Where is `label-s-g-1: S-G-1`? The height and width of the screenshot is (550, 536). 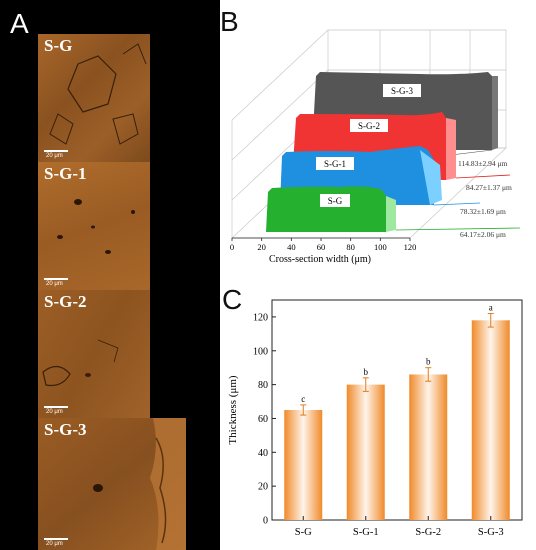
label-s-g-1: S-G-1 is located at coordinates (335, 164).